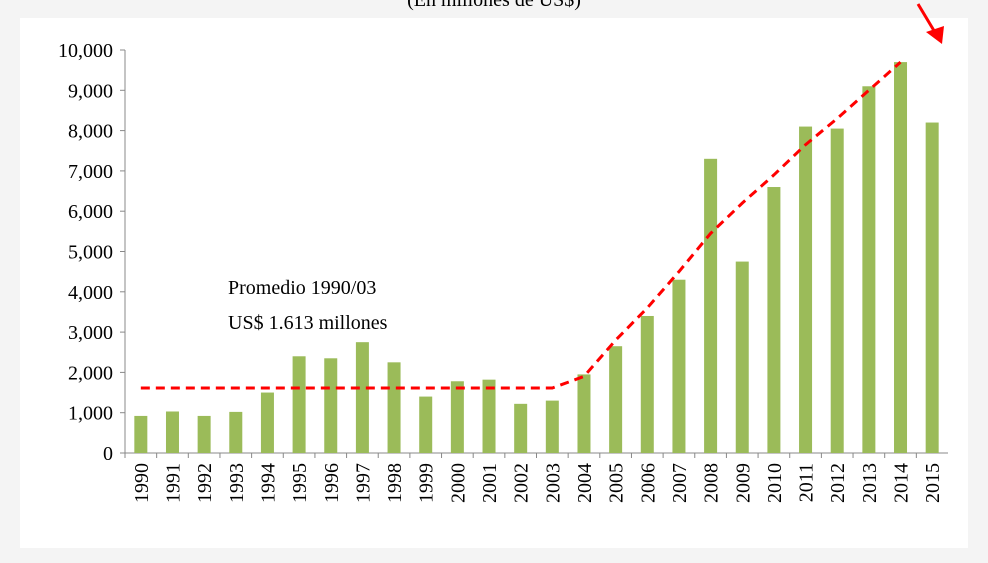 The image size is (988, 563). I want to click on x-tick-label: 1994, so click(268, 483).